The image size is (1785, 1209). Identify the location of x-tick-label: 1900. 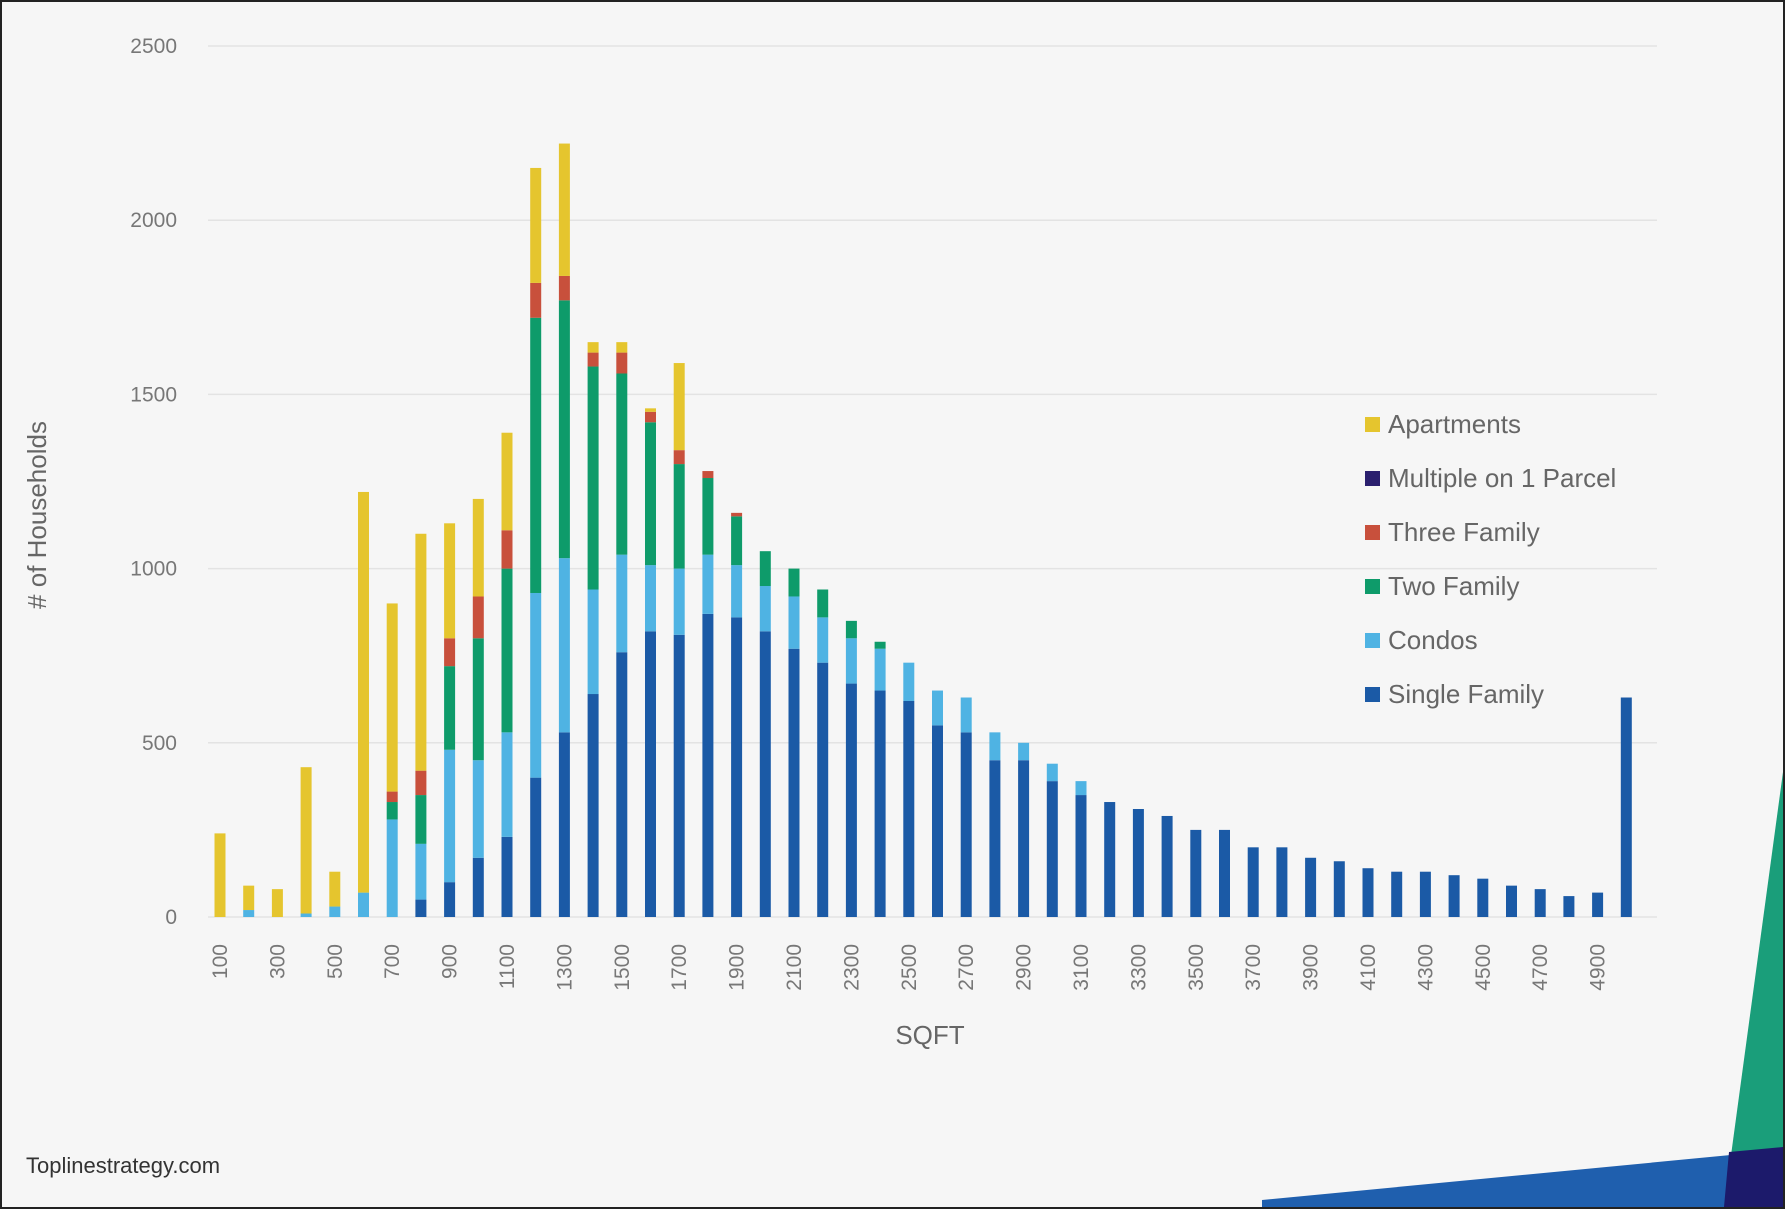
(737, 967).